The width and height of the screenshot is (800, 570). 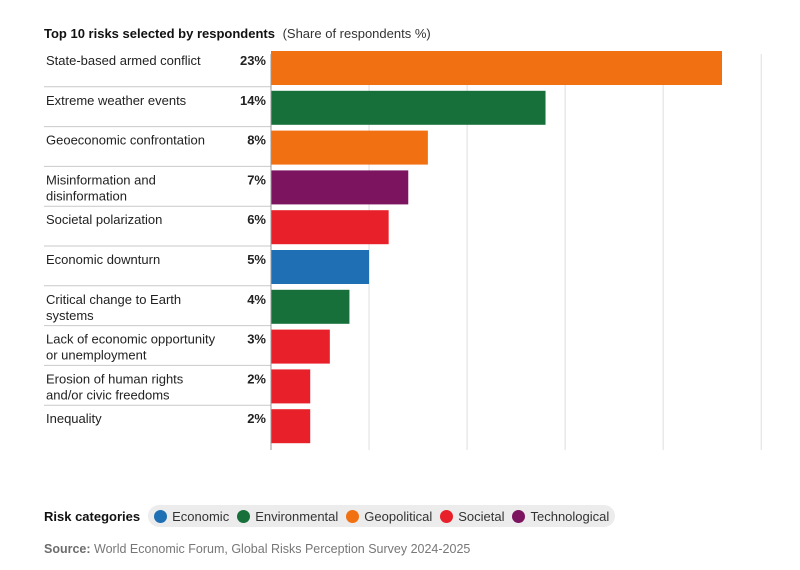 I want to click on legend-label: Technological, so click(x=570, y=516).